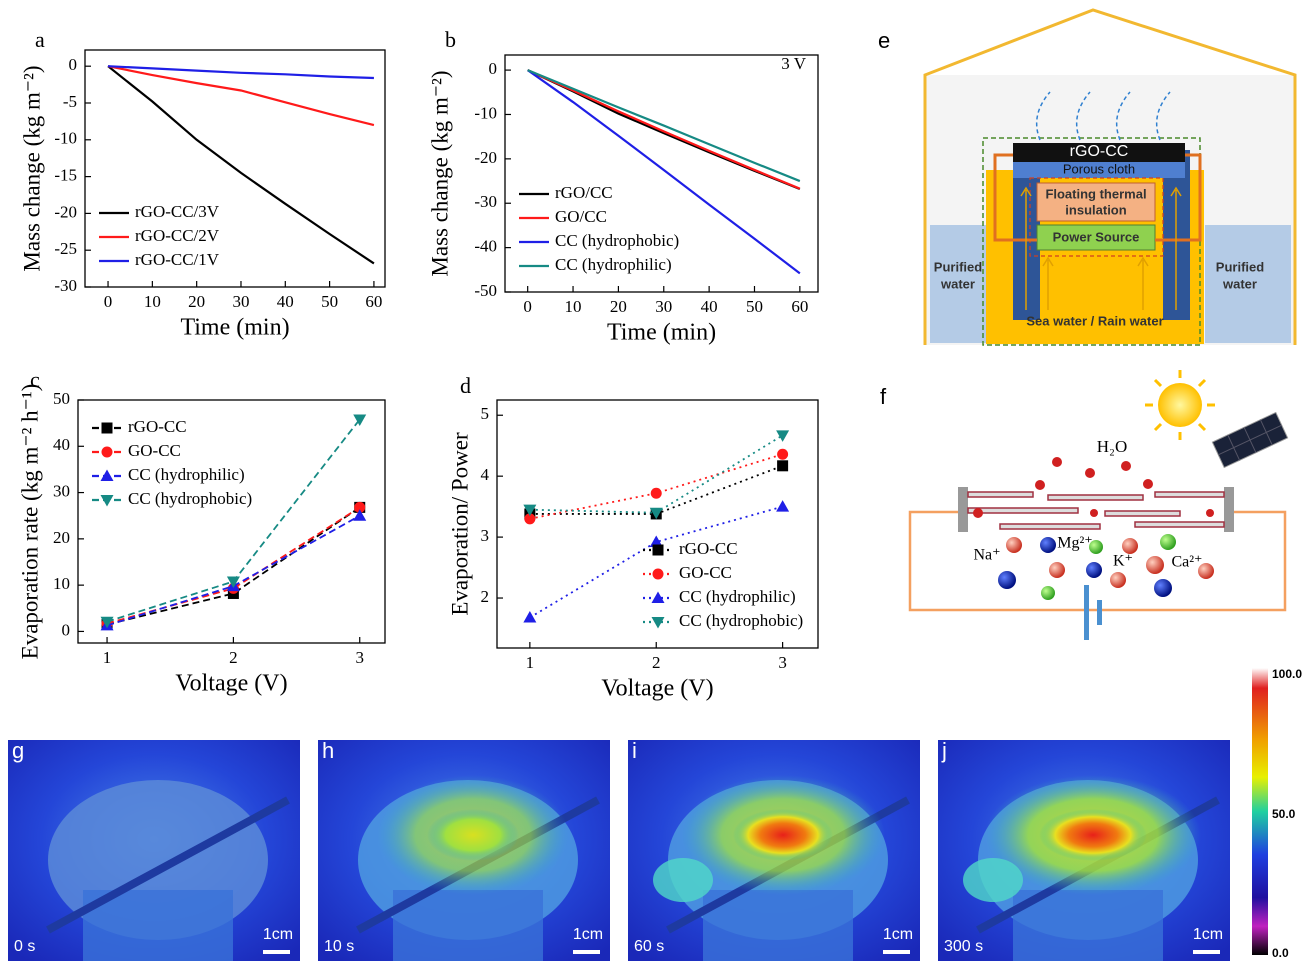 The height and width of the screenshot is (961, 1309). I want to click on time-label: 60 s, so click(649, 946).